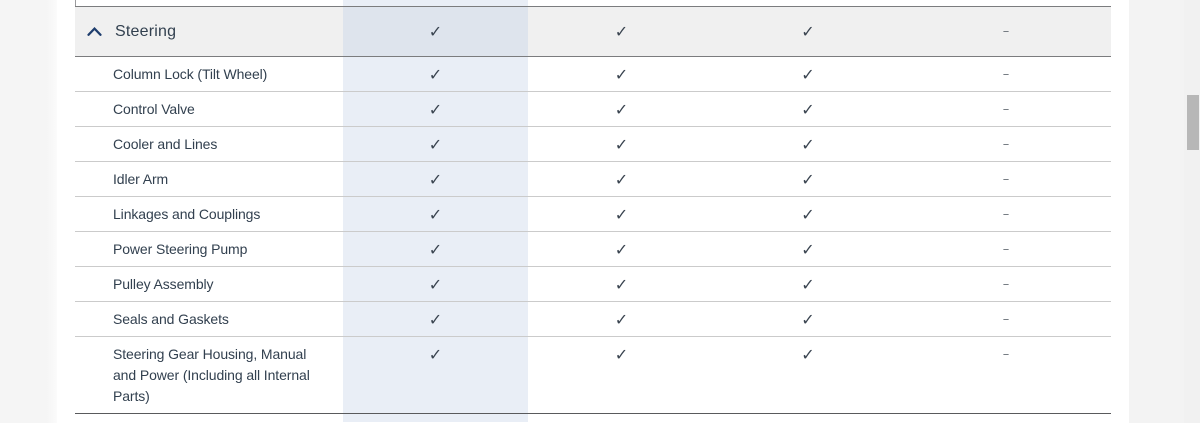  What do you see at coordinates (171, 319) in the screenshot?
I see `row-label: Seals and Gaskets` at bounding box center [171, 319].